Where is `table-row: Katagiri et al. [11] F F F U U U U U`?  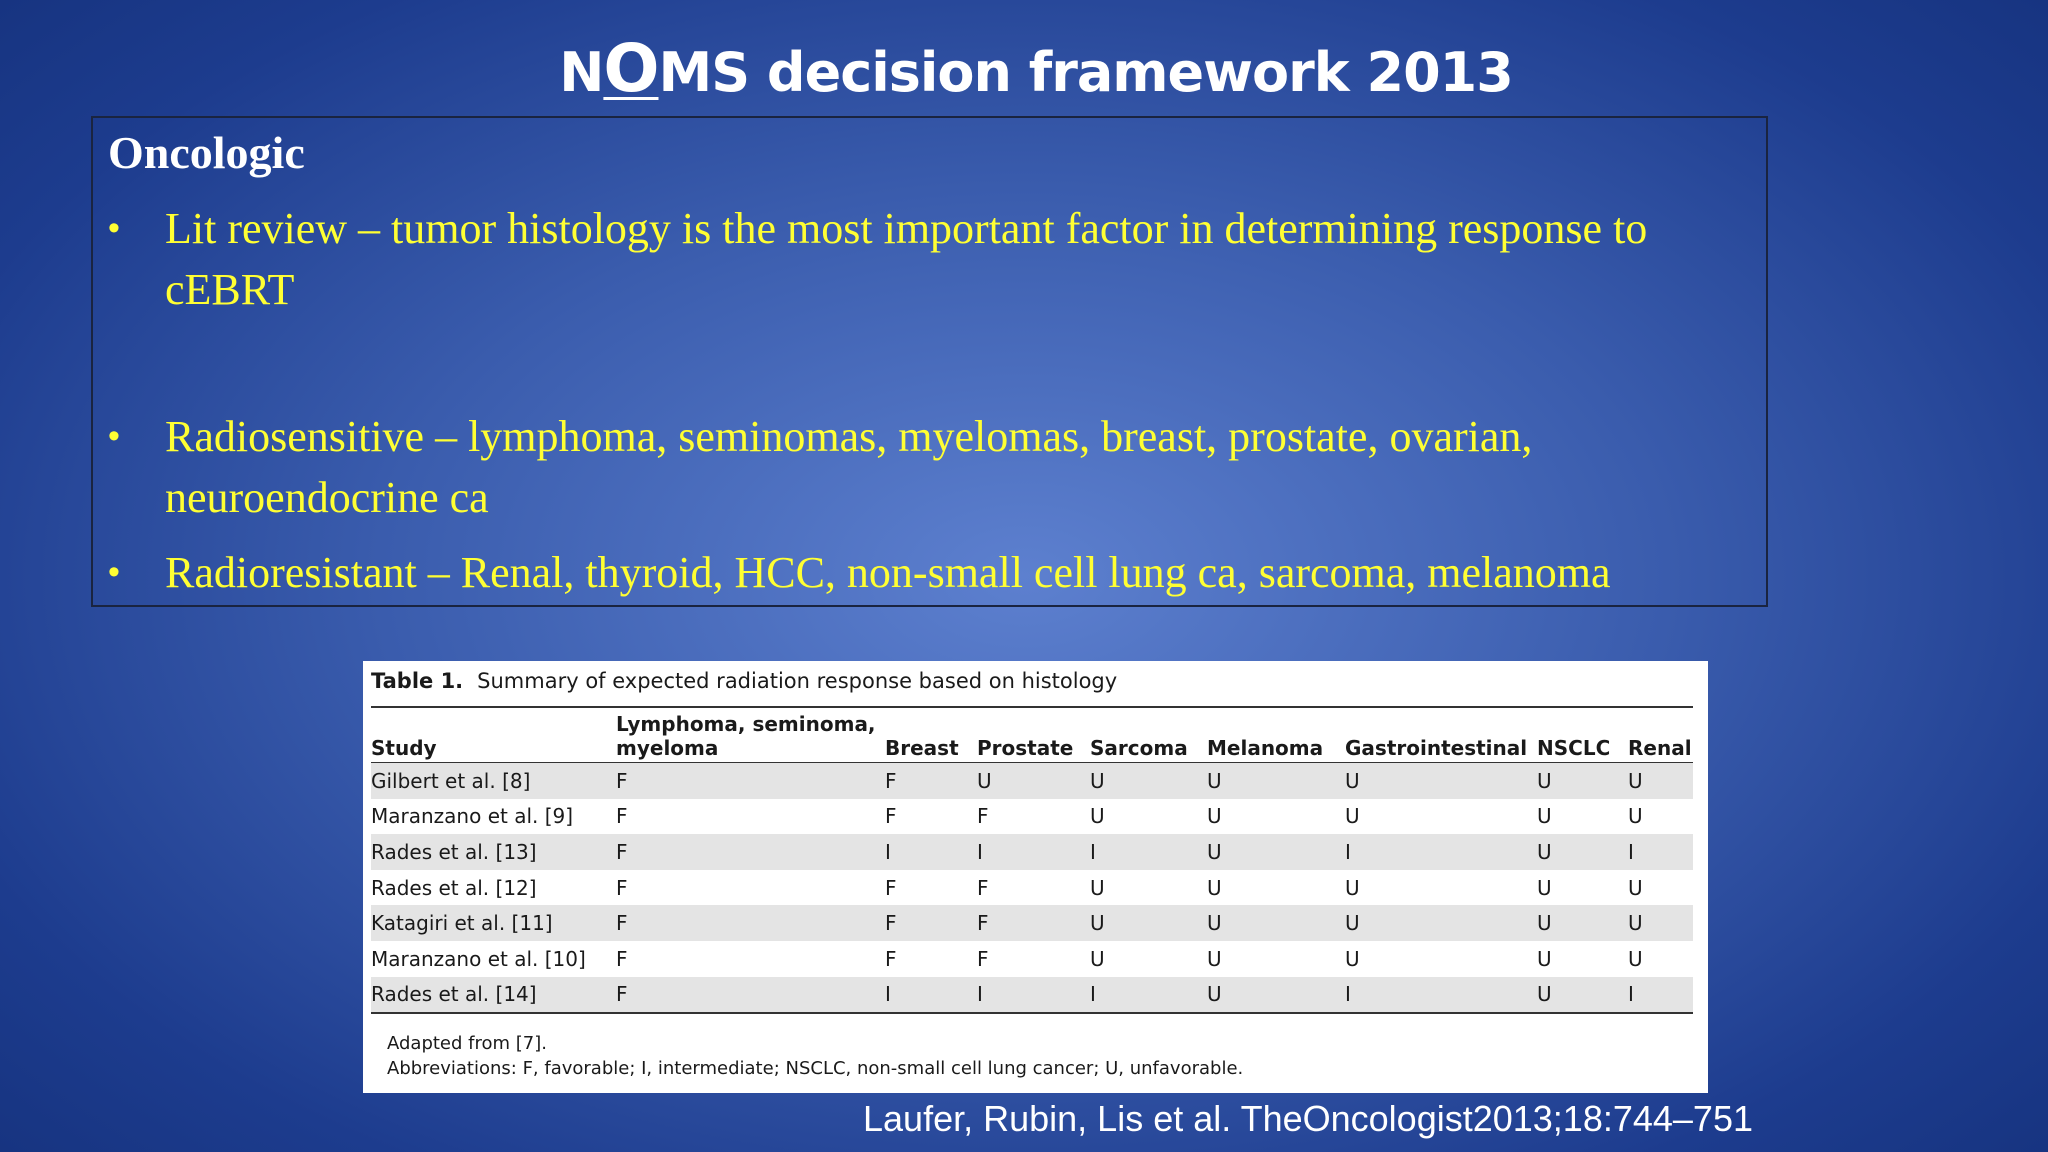 table-row: Katagiri et al. [11] F F F U U U U U is located at coordinates (1032, 923).